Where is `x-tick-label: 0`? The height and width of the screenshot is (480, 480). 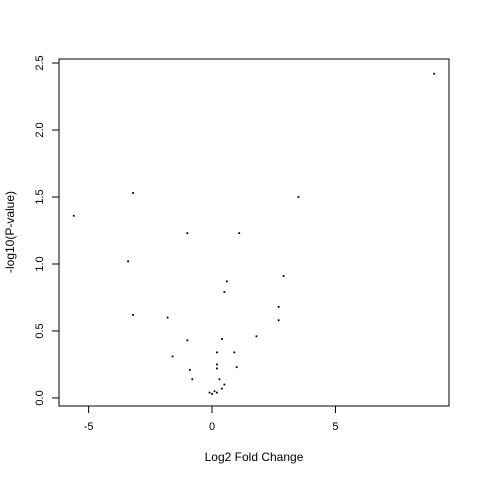 x-tick-label: 0 is located at coordinates (212, 427).